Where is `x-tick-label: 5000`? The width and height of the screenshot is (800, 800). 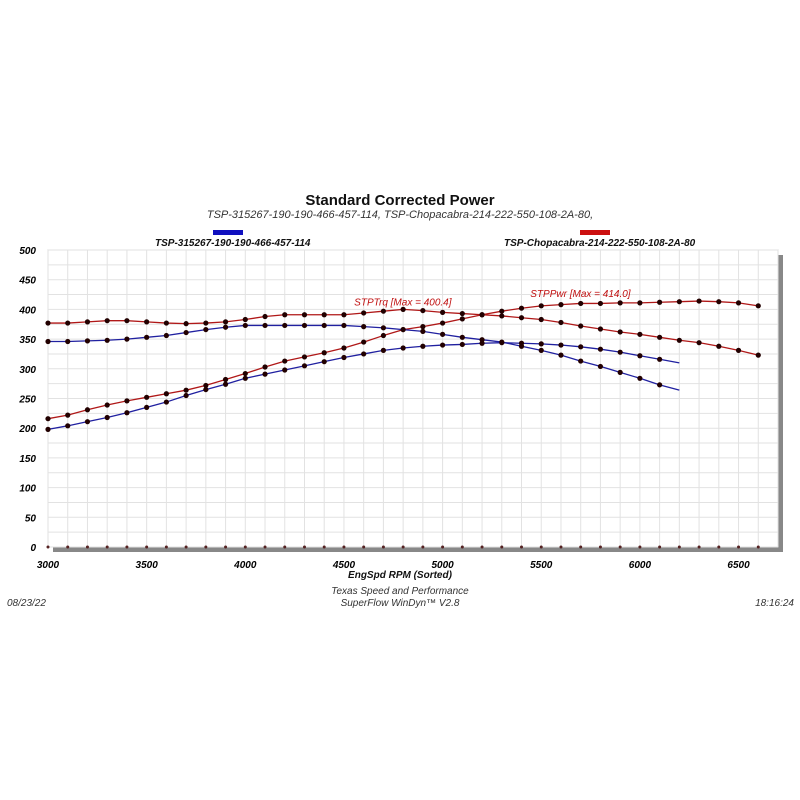 x-tick-label: 5000 is located at coordinates (442, 565).